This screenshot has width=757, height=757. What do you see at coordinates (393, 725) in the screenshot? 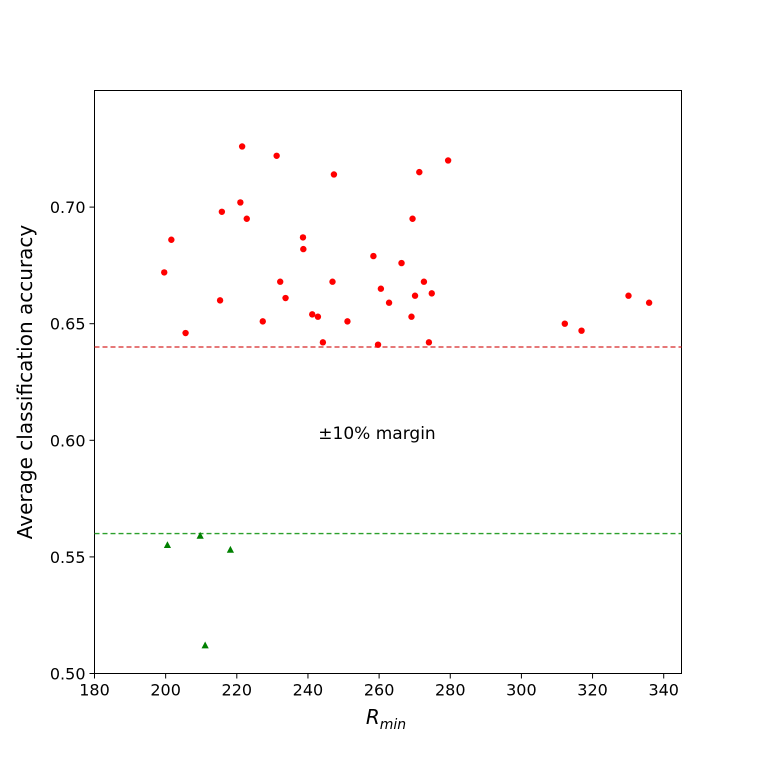
I see `x-axis-label-subscript: min` at bounding box center [393, 725].